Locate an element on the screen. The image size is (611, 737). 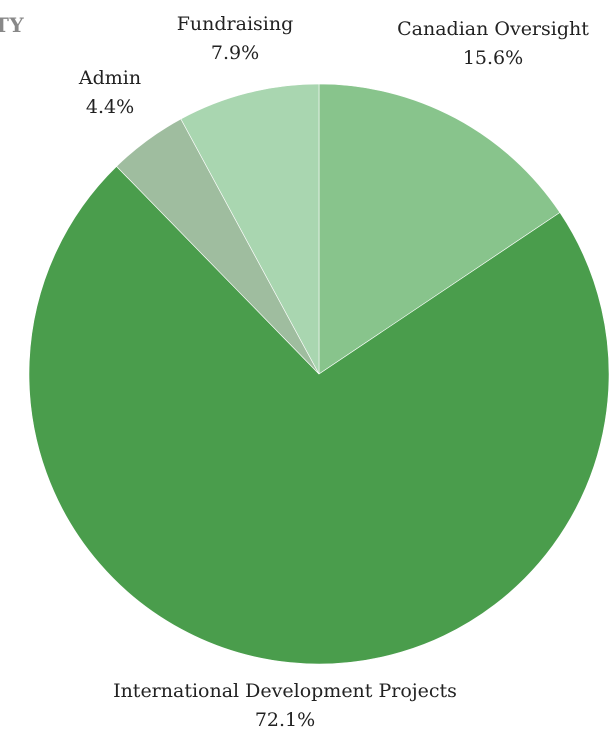
slice-label-admin: Admin 4.4% is located at coordinates (110, 93).